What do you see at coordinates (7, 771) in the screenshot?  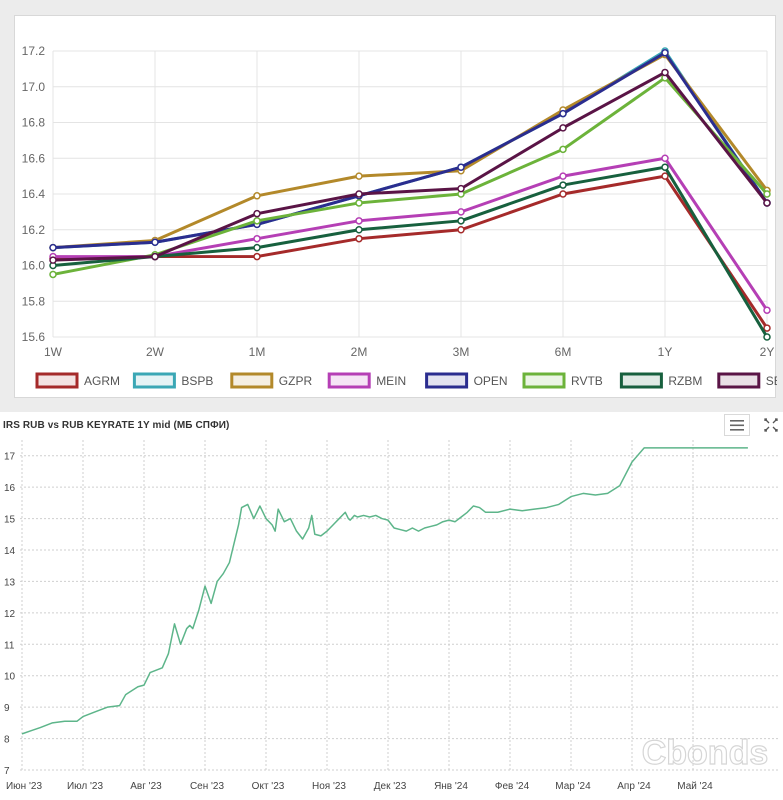 I see `y-tick-label: 7` at bounding box center [7, 771].